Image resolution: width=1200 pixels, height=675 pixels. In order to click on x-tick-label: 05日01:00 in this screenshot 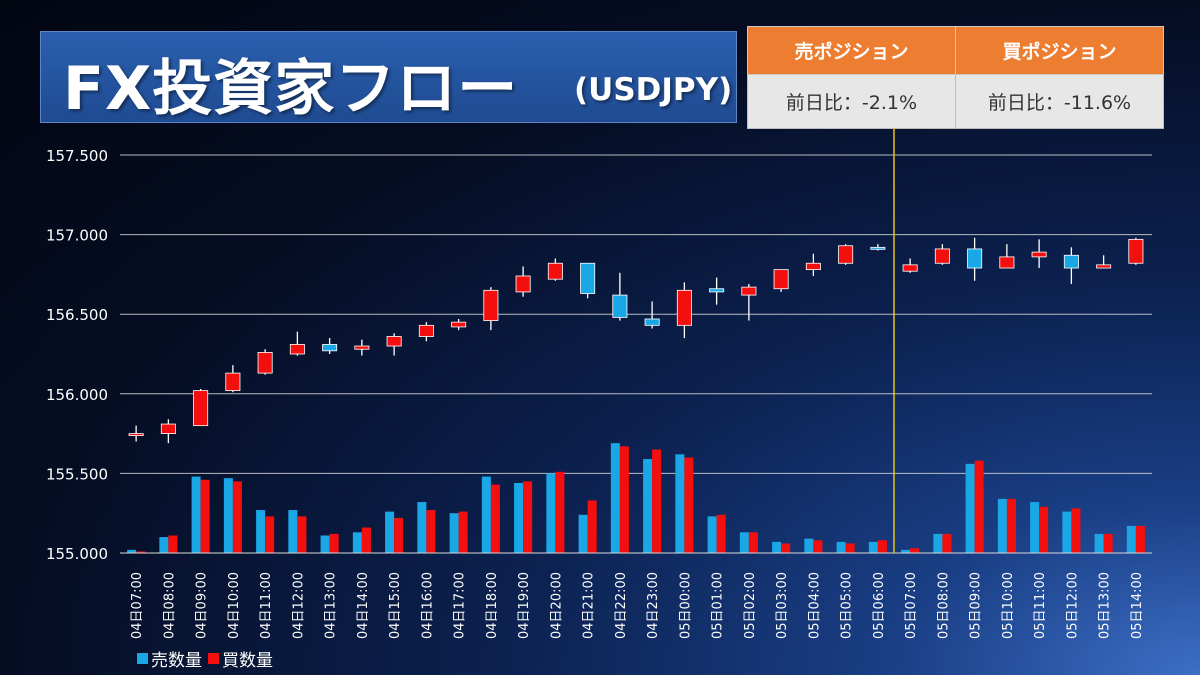, I will do `click(718, 605)`.